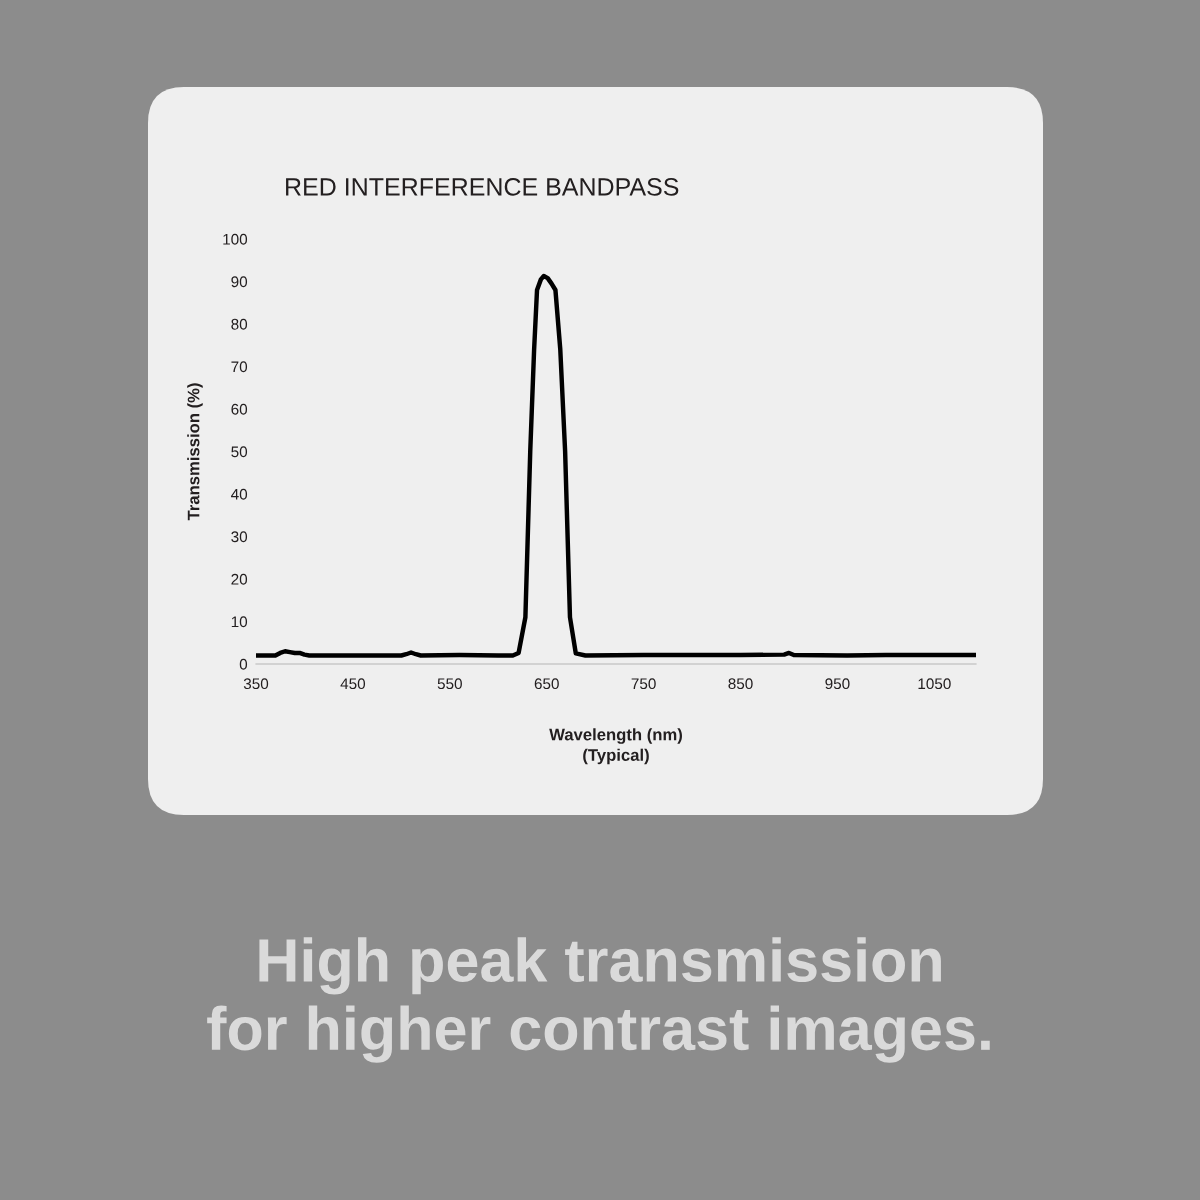 The image size is (1200, 1200). What do you see at coordinates (643, 684) in the screenshot?
I see `x-tick-label: 750` at bounding box center [643, 684].